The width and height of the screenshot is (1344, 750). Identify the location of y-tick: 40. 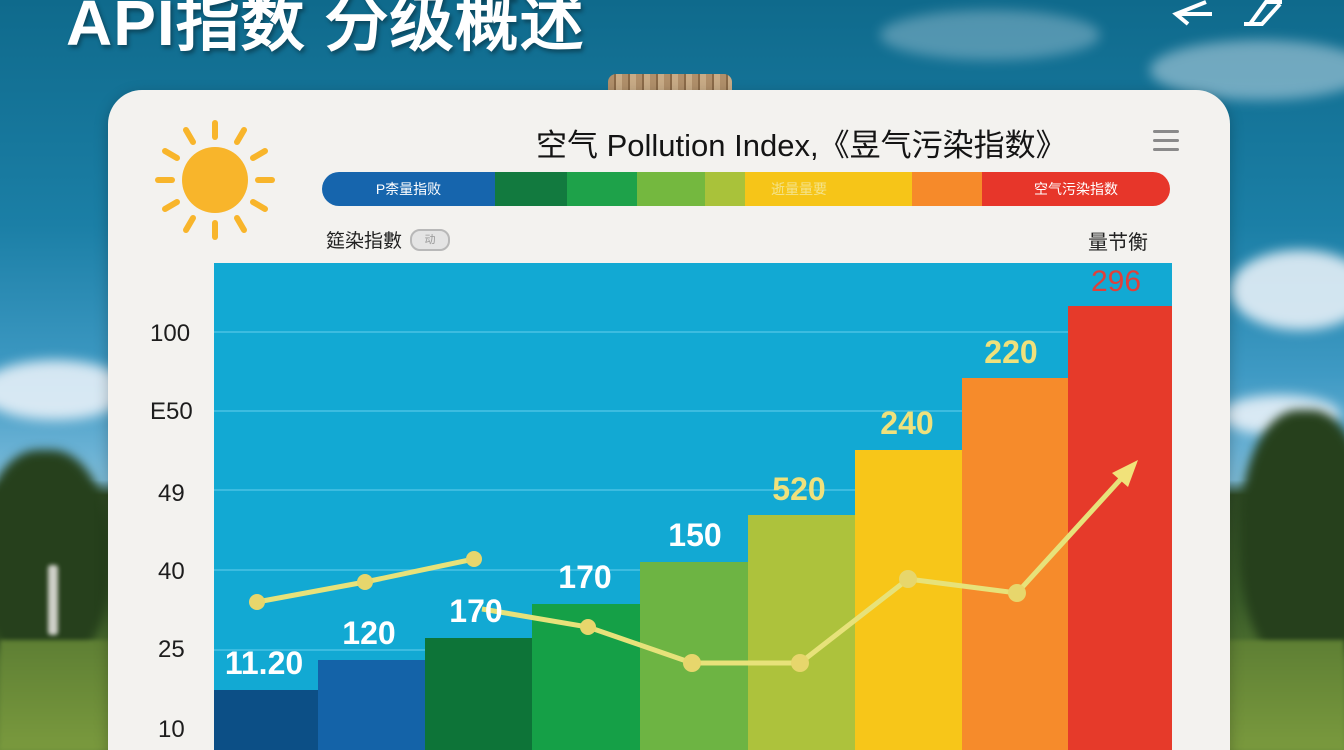
(171, 571).